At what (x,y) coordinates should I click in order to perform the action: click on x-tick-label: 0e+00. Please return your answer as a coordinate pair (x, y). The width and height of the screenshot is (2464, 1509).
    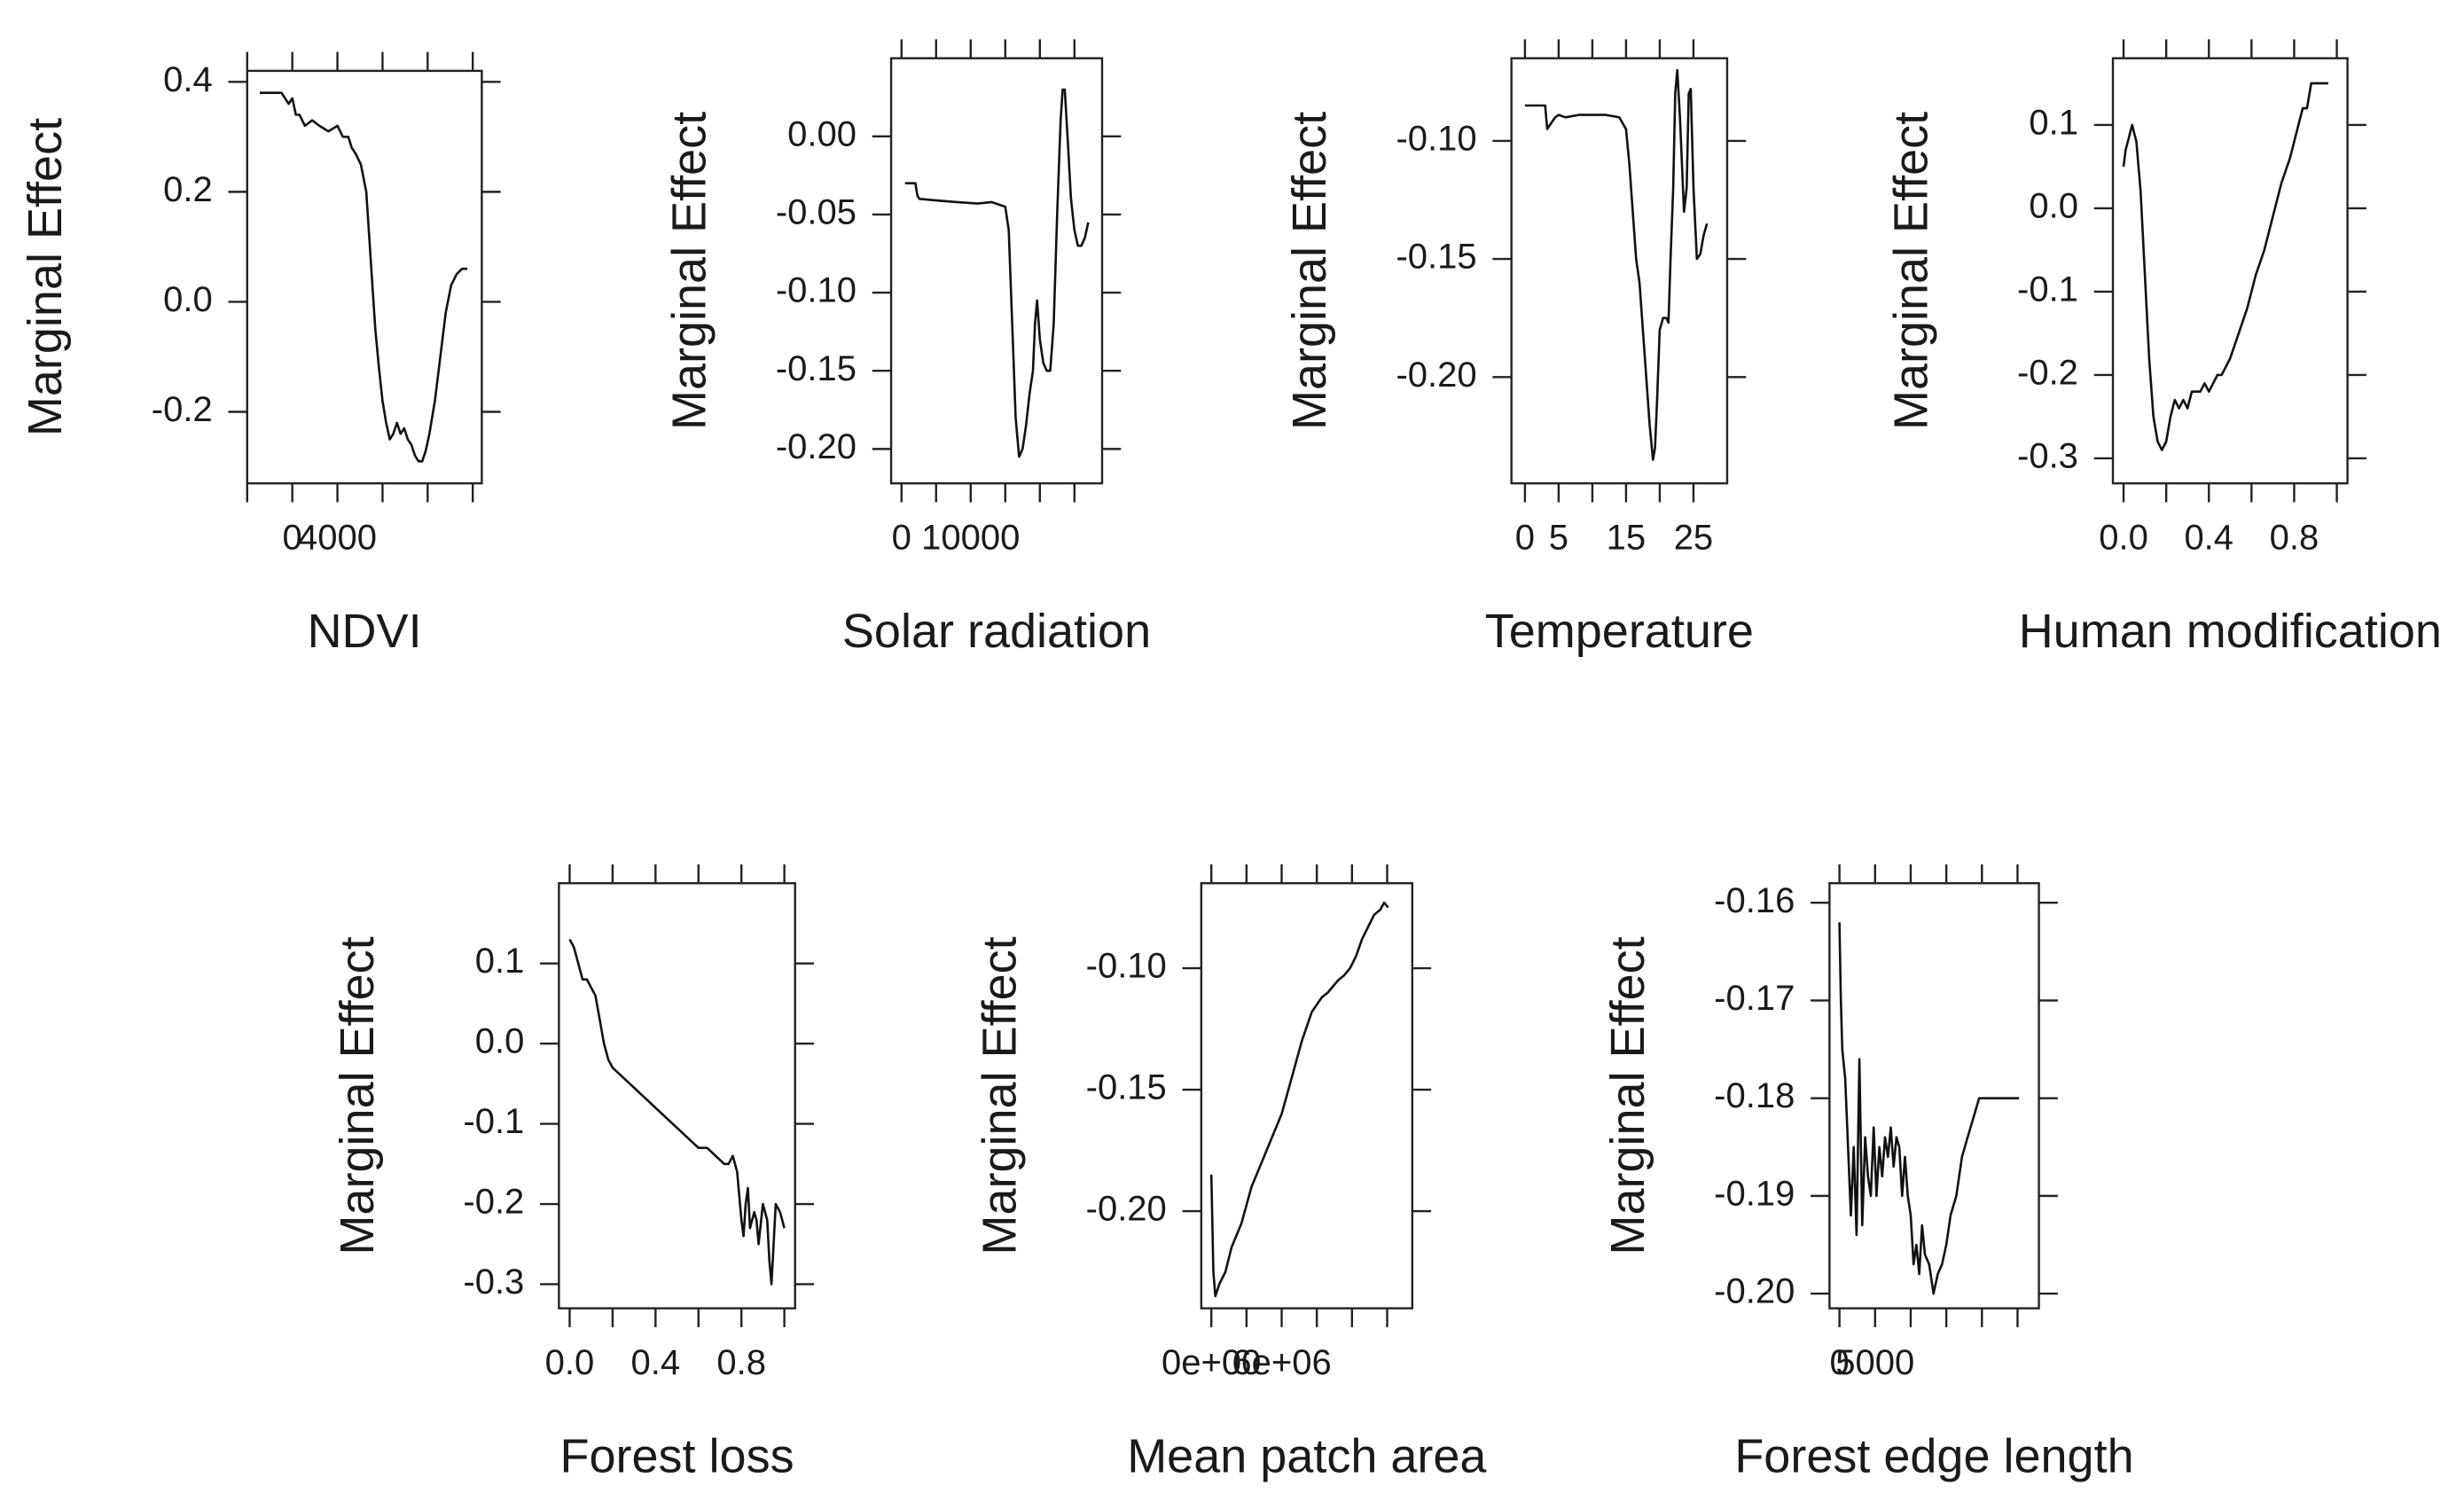
    Looking at the image, I should click on (1212, 1362).